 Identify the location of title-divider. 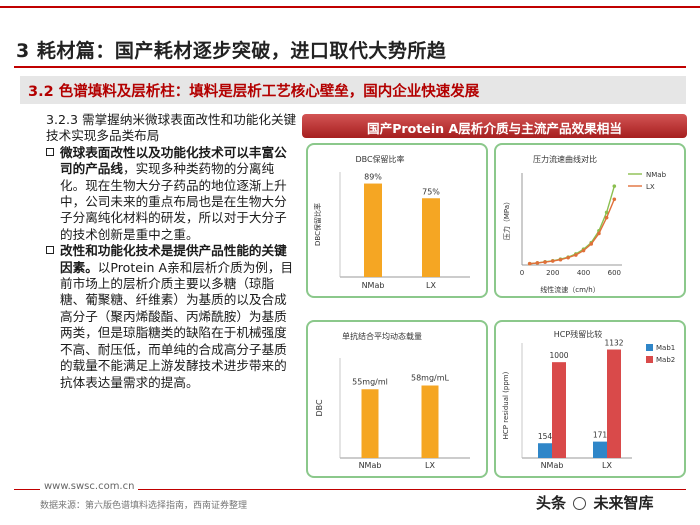
(350, 67).